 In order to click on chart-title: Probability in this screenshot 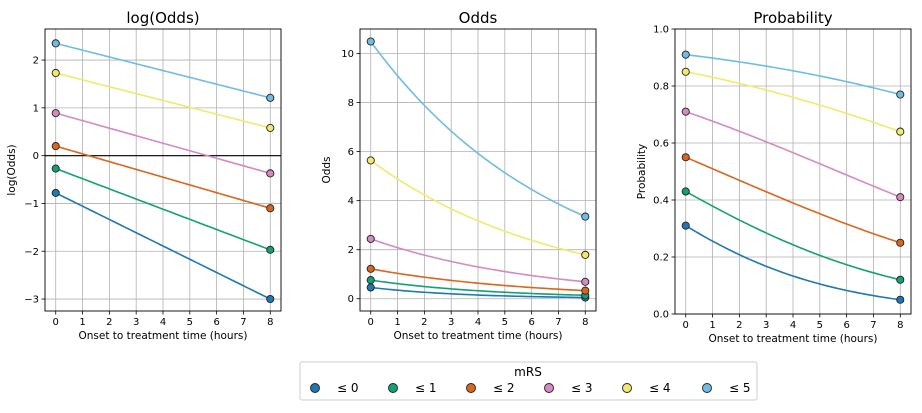, I will do `click(792, 18)`.